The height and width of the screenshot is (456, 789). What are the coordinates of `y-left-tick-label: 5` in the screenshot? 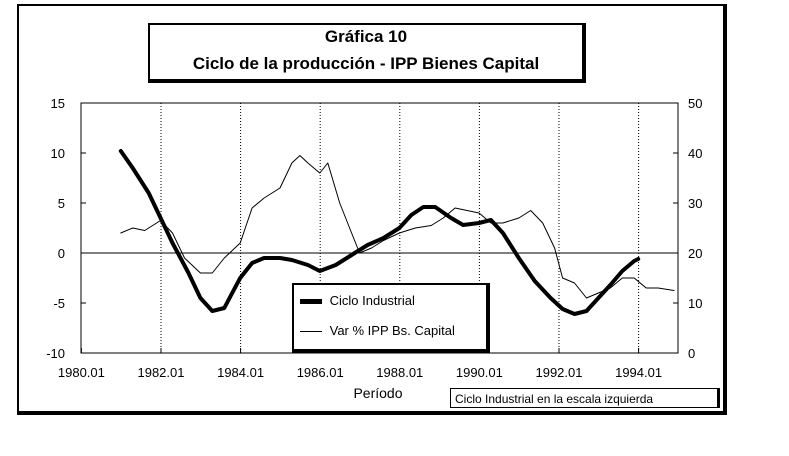 It's located at (61, 203).